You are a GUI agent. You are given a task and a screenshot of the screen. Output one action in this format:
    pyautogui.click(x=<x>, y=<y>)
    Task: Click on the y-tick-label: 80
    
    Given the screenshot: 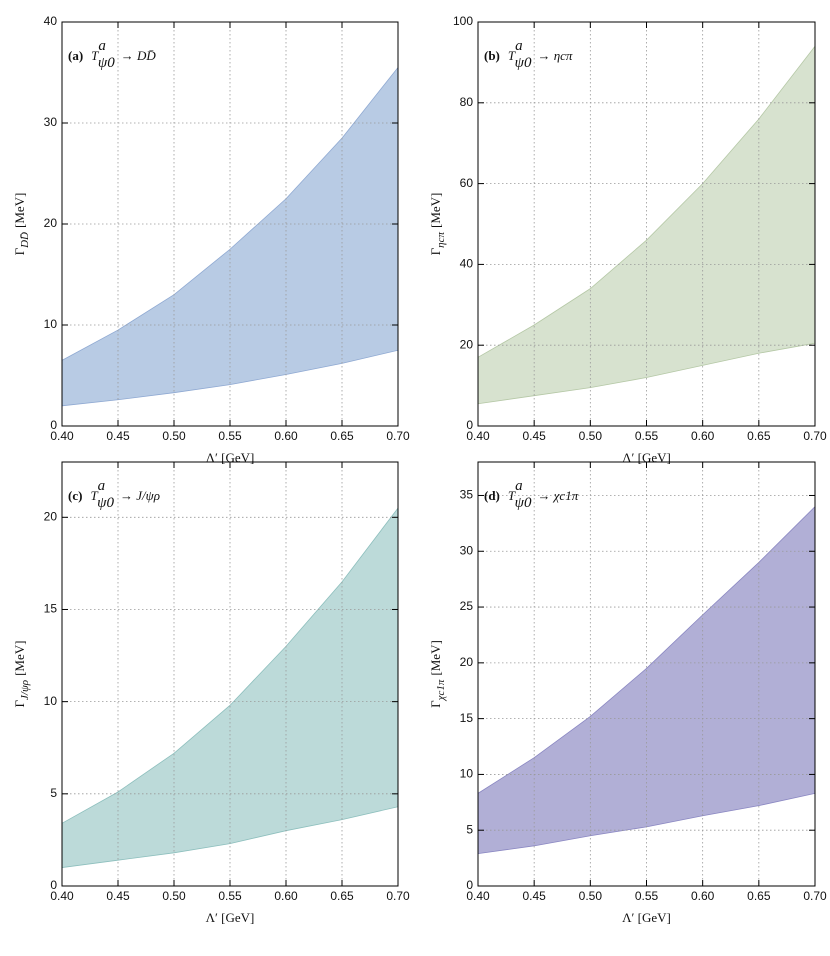 What is the action you would take?
    pyautogui.click(x=467, y=102)
    